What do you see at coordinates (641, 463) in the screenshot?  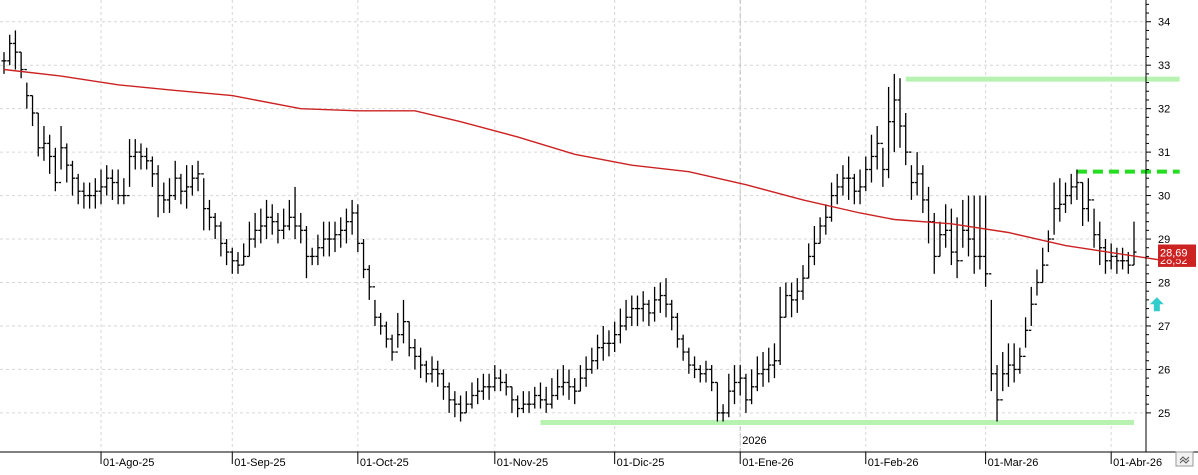 I see `x-tick-label: 01-Dic-25` at bounding box center [641, 463].